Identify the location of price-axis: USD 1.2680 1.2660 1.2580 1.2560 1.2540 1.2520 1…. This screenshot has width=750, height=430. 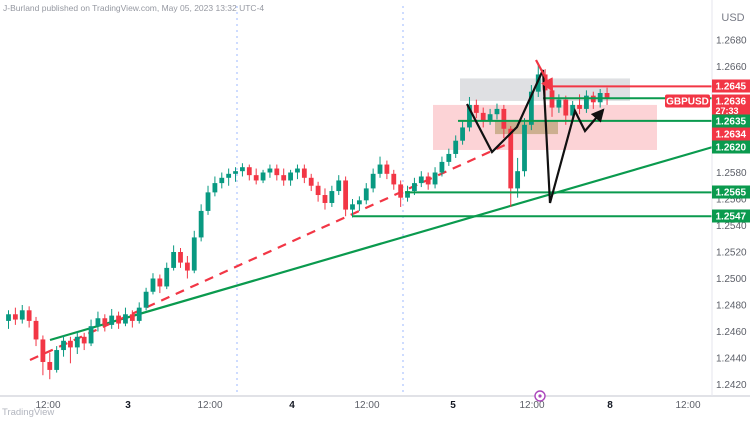
(731, 201).